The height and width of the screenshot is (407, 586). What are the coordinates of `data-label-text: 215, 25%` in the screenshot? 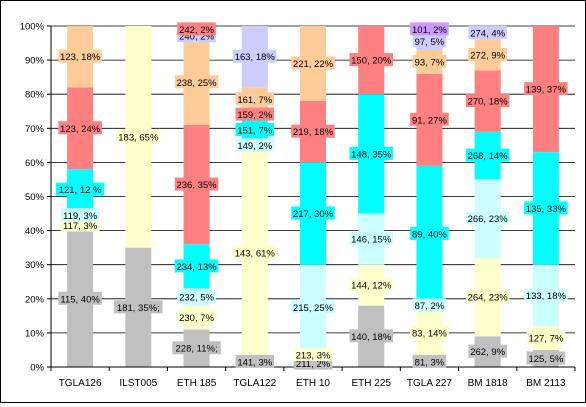 It's located at (313, 308).